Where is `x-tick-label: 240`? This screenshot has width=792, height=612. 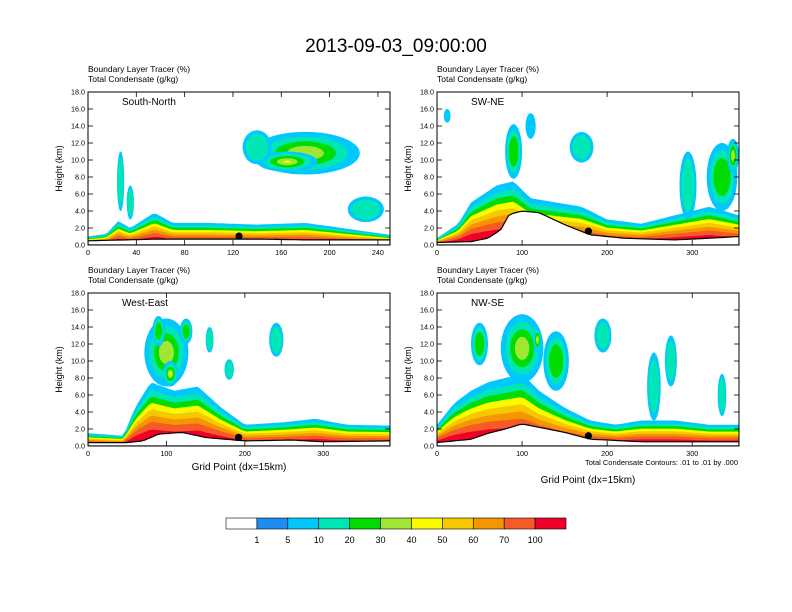
x-tick-label: 240 is located at coordinates (378, 252).